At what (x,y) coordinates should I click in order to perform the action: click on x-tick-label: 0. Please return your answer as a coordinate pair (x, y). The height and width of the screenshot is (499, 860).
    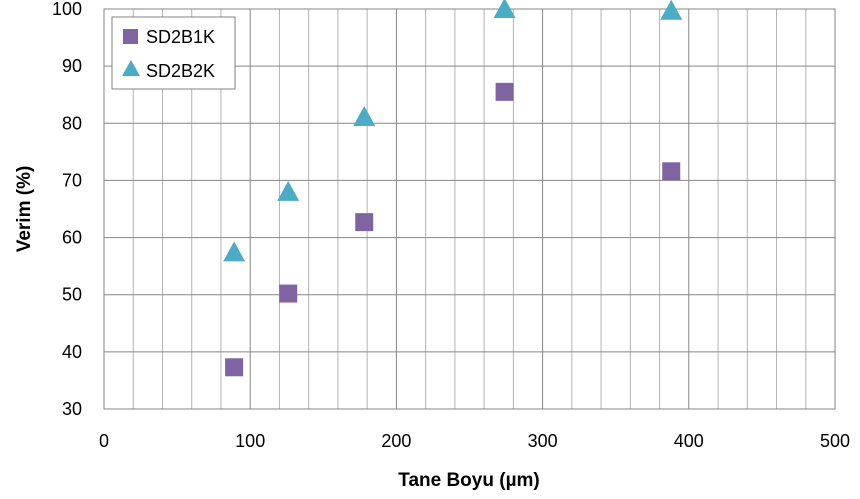
    Looking at the image, I should click on (104, 441).